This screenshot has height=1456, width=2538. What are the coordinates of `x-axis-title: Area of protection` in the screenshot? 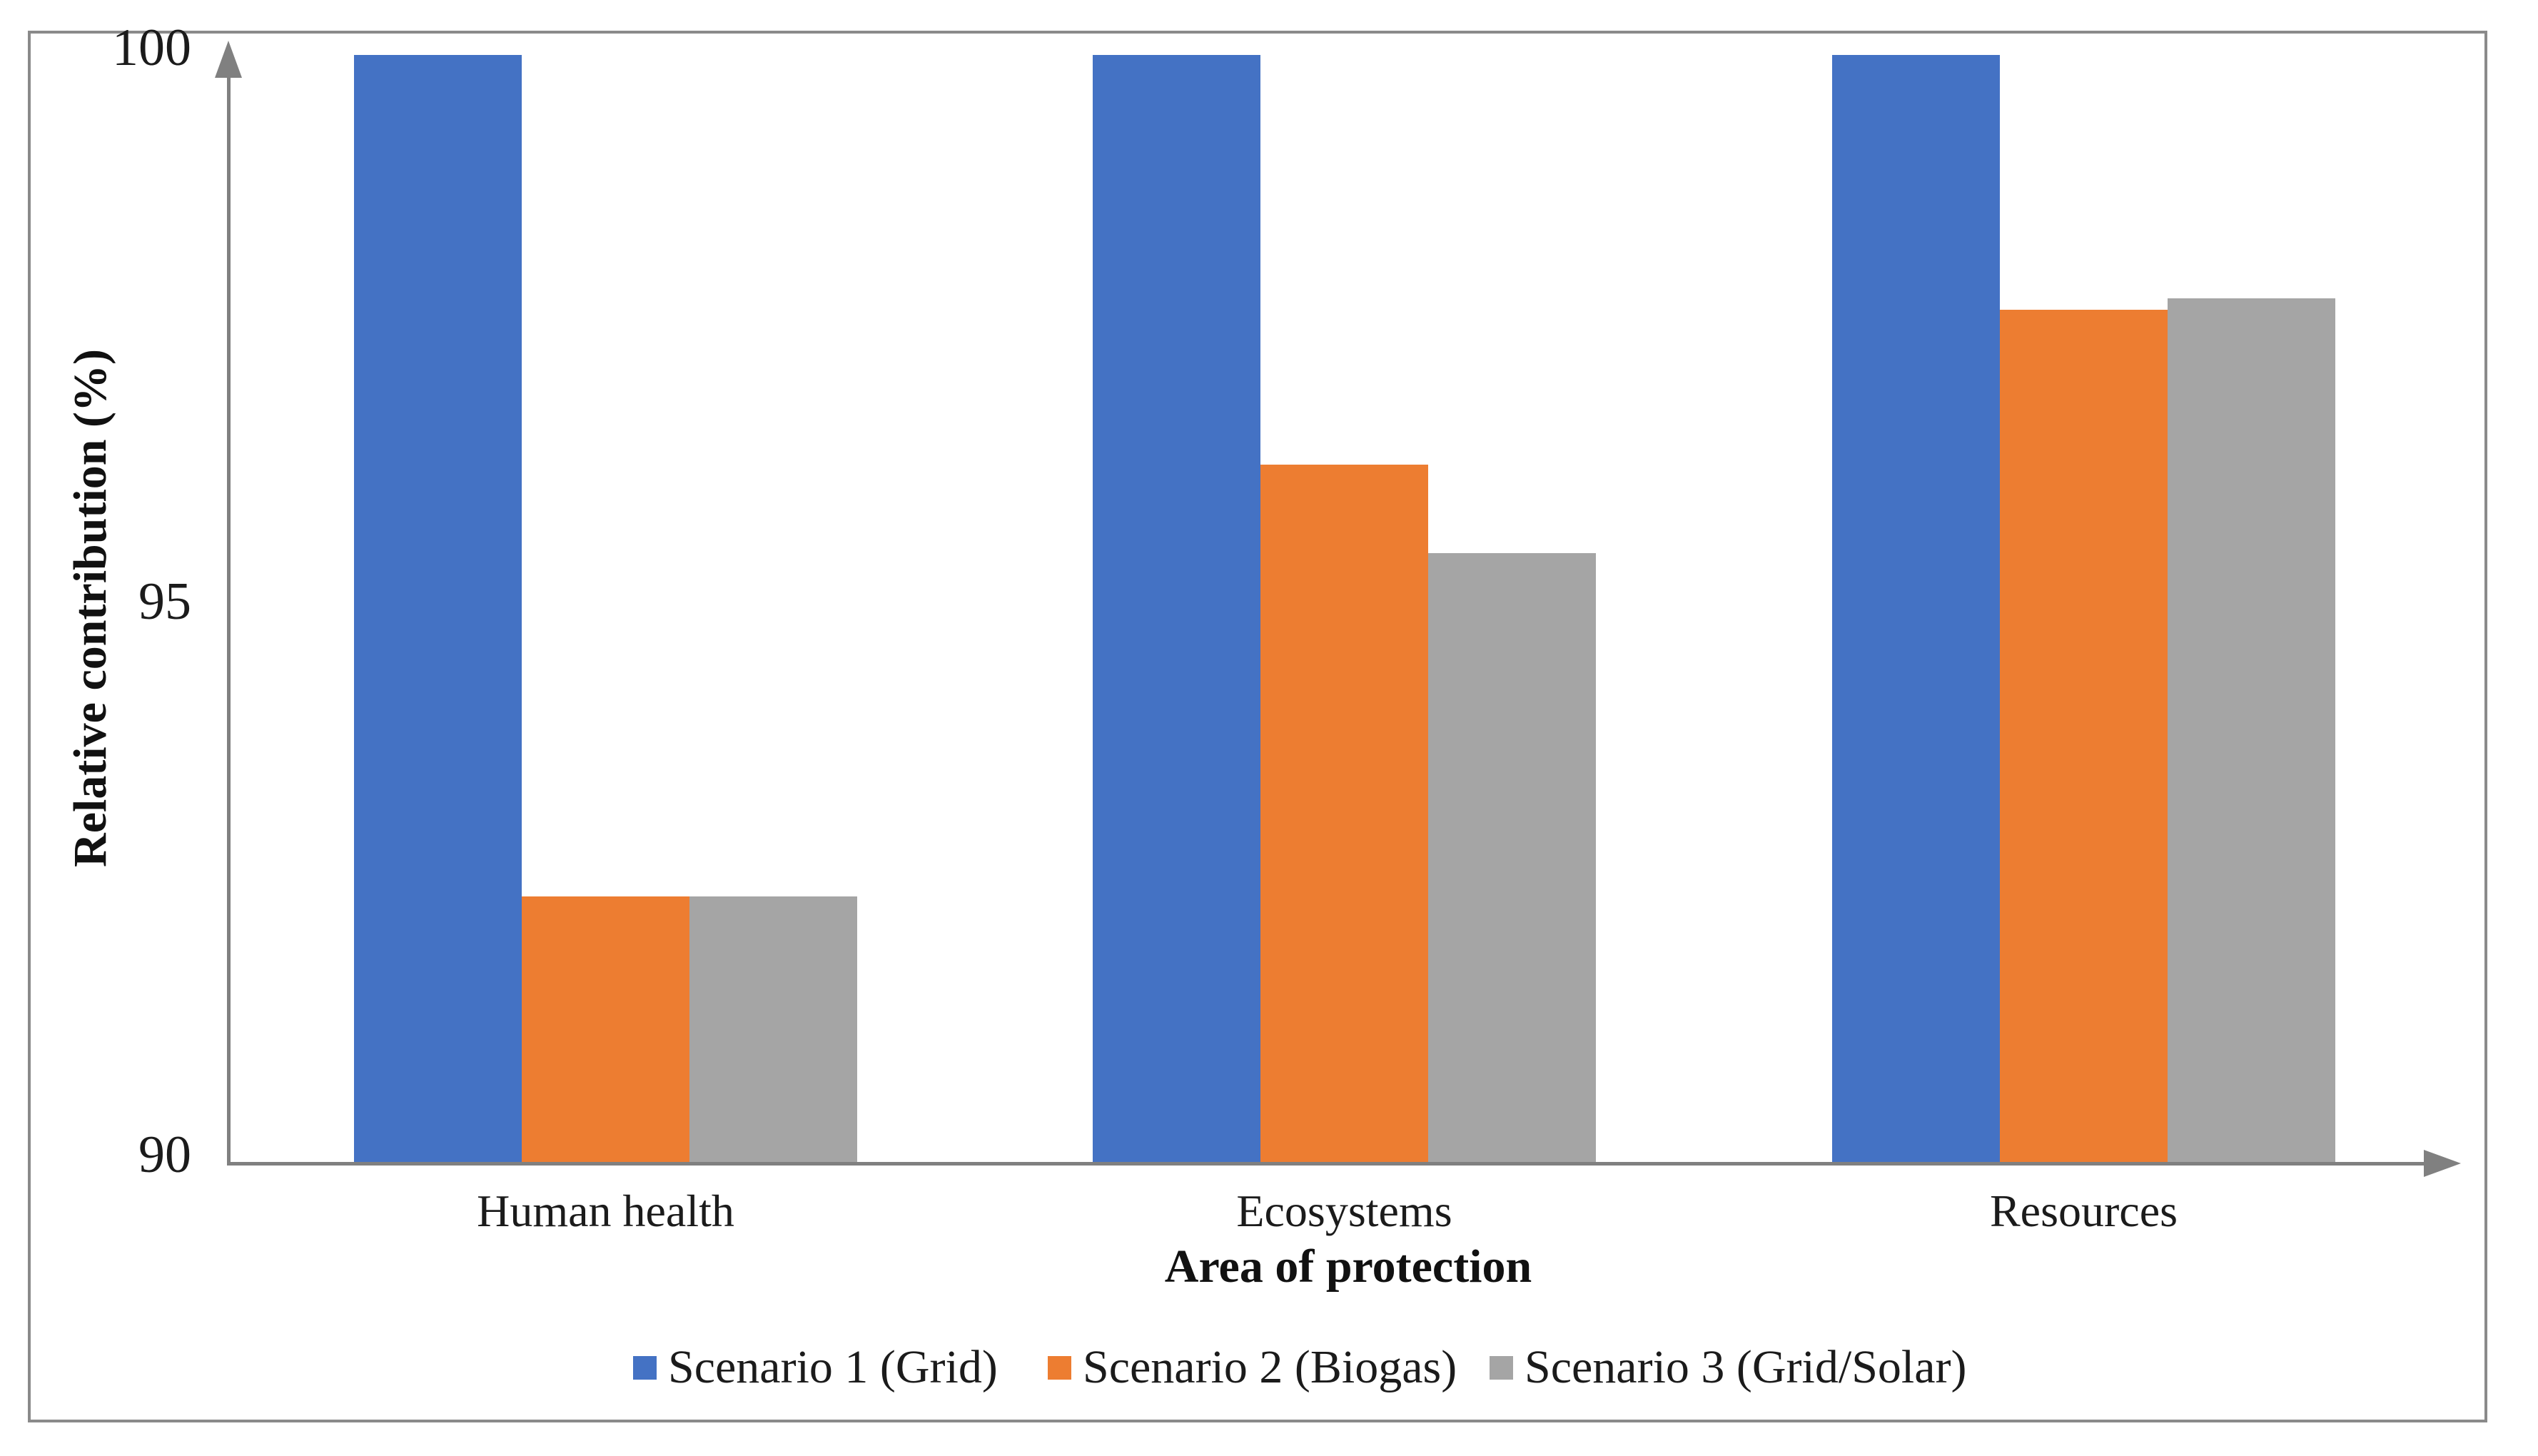 It's located at (1348, 1266).